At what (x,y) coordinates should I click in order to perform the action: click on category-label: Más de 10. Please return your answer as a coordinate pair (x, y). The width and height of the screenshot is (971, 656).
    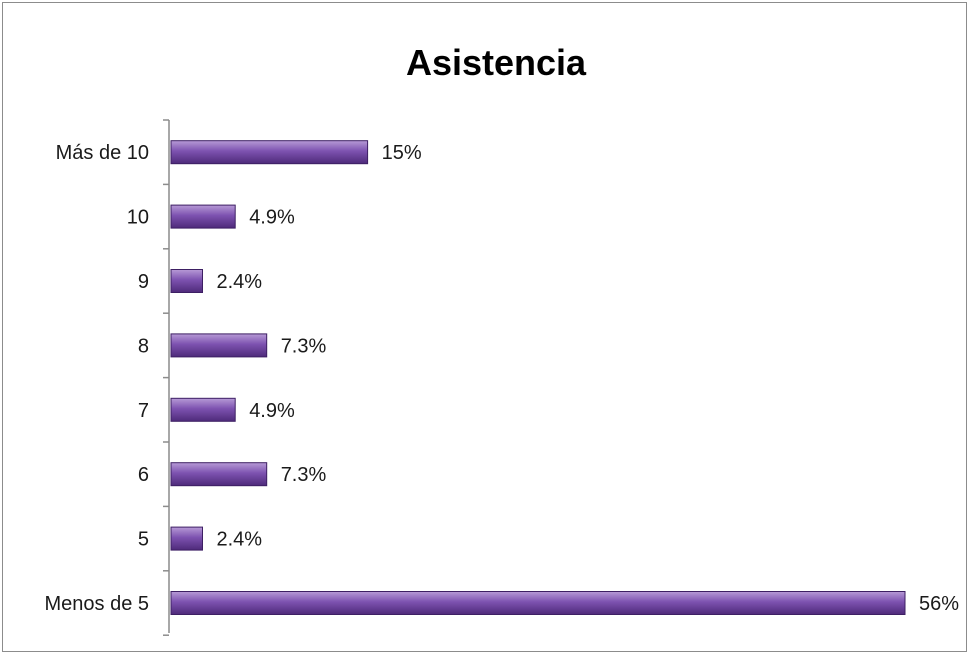
    Looking at the image, I should click on (102, 153).